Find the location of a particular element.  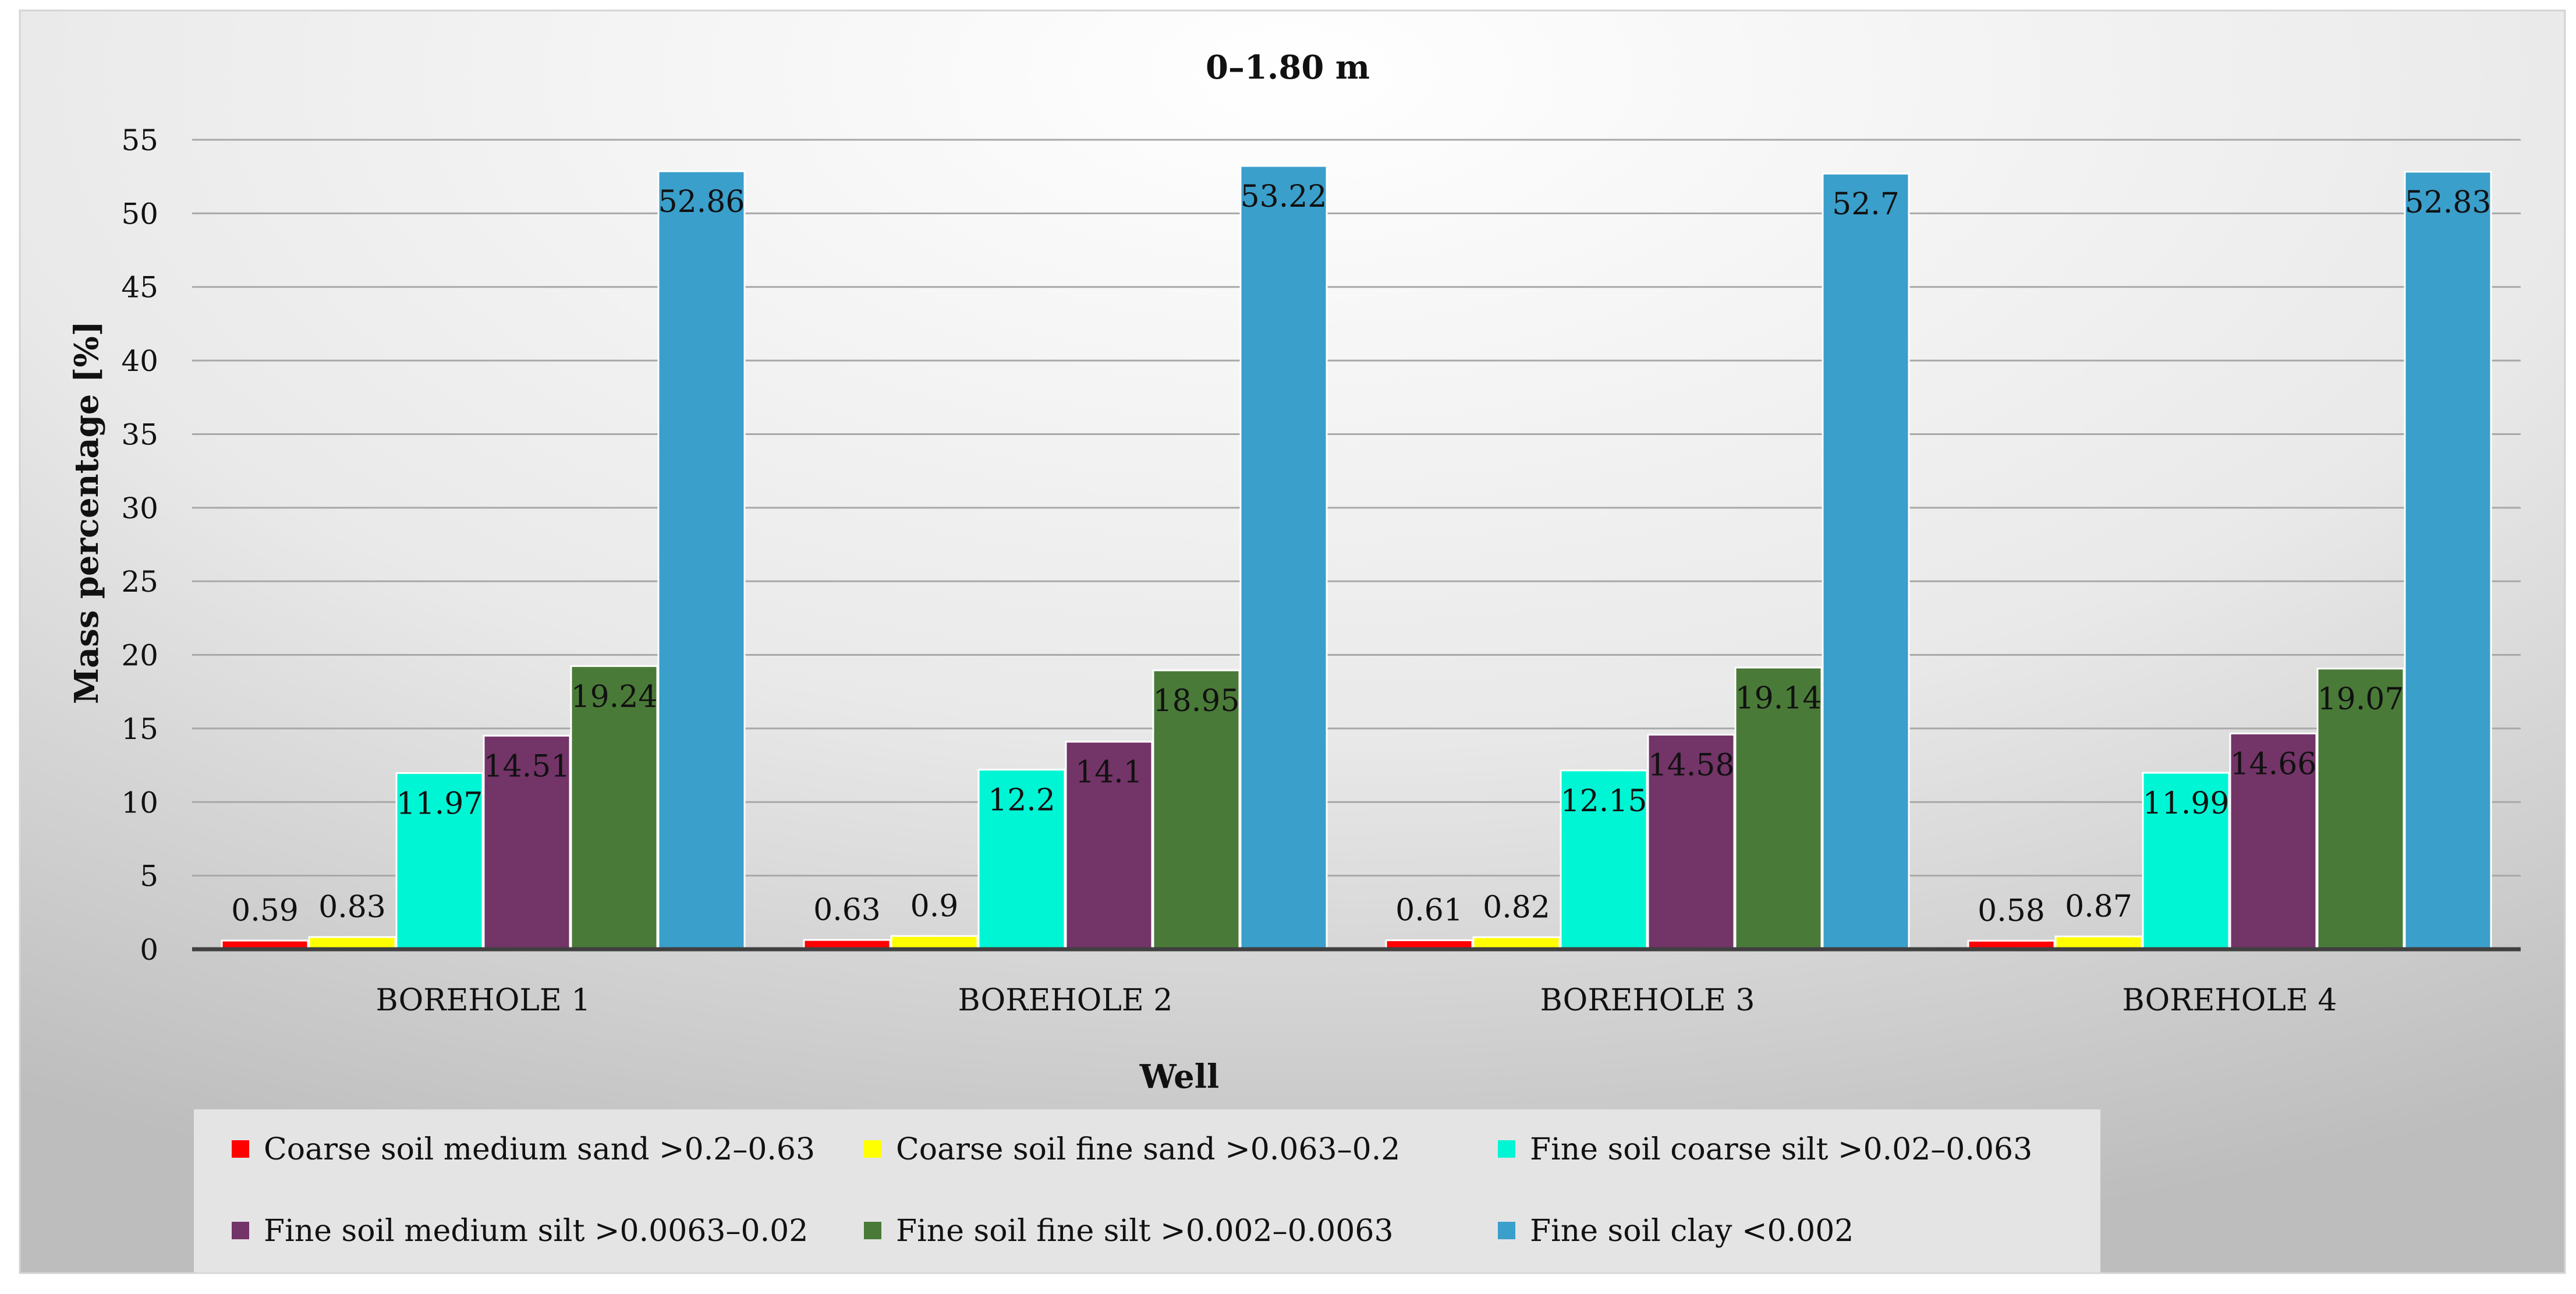

x-category-label: BOREHOLE 4 is located at coordinates (2229, 1000).